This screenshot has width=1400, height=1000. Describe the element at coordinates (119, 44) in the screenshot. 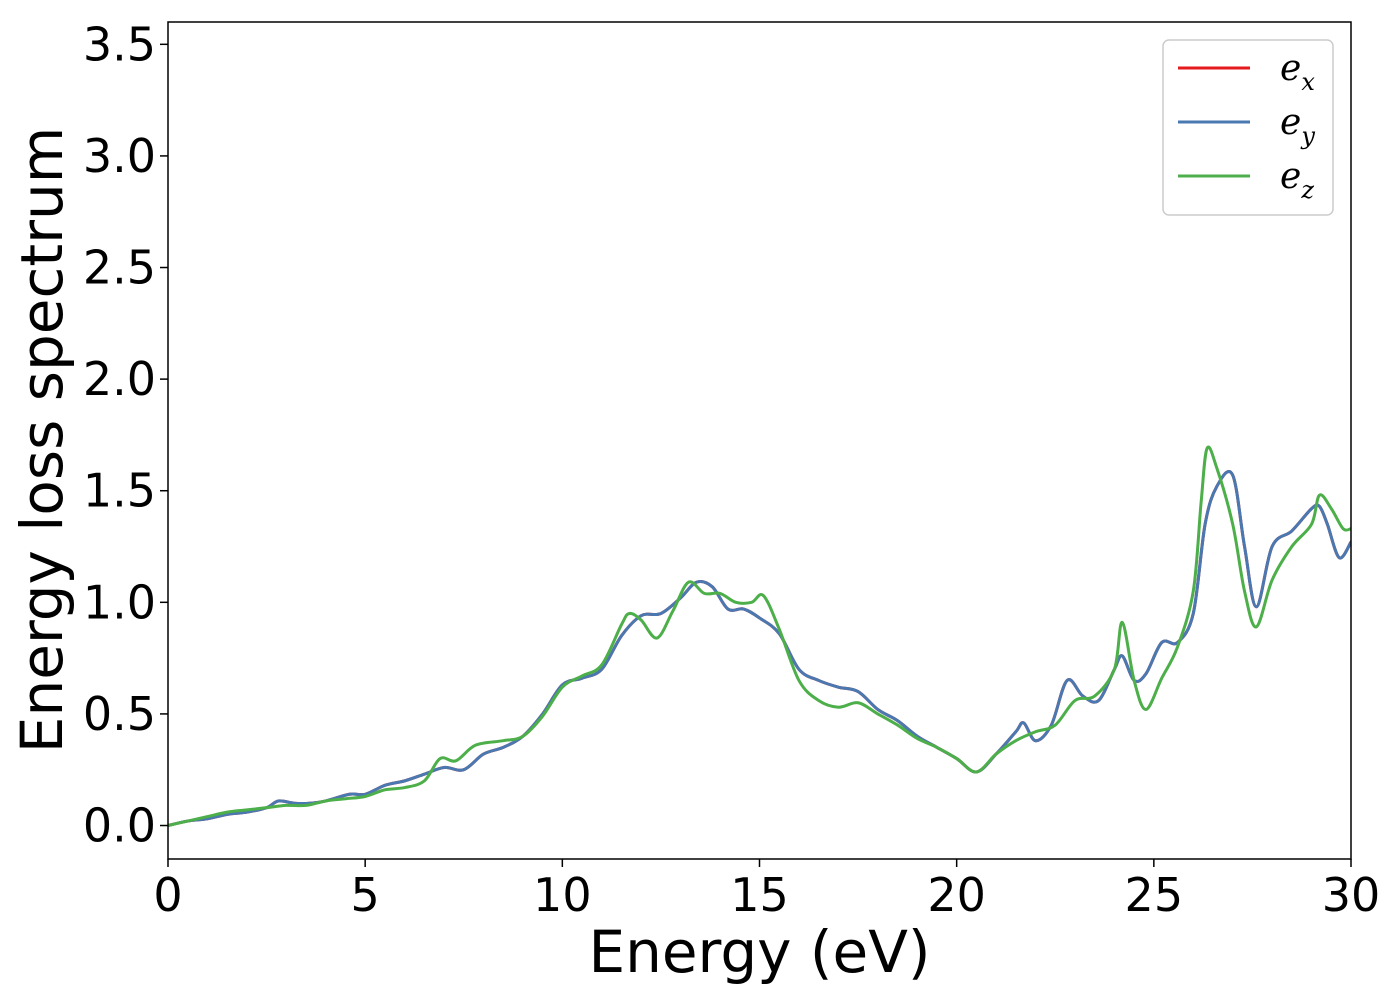

I see `y-tick-label: 3.5` at that location.